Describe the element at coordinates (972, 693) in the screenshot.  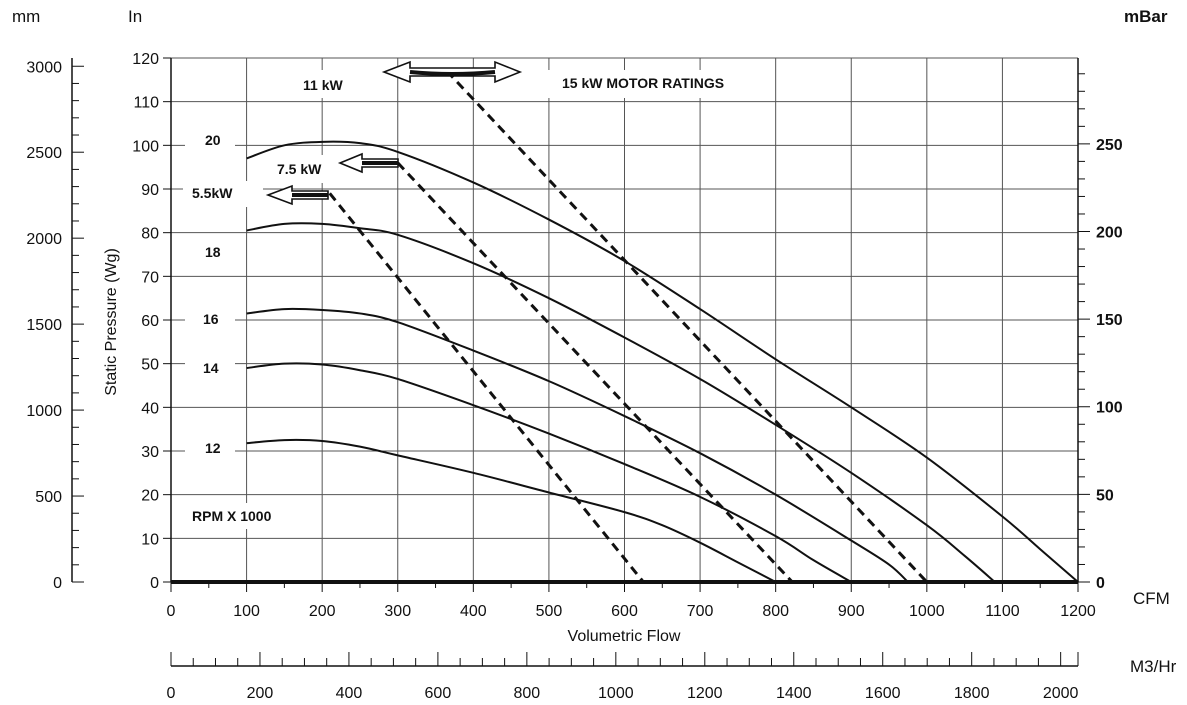
I see `m3hr-tick-label: 1800` at that location.